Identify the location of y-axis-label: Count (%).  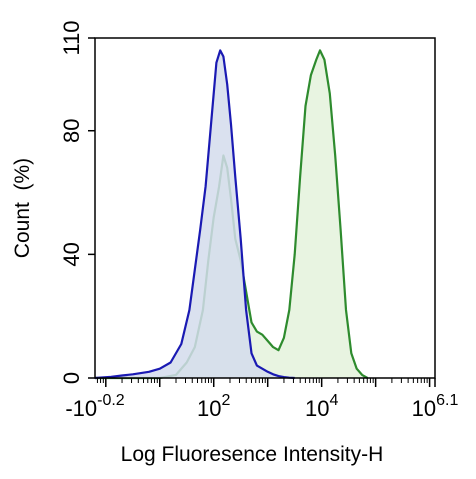
(22, 208).